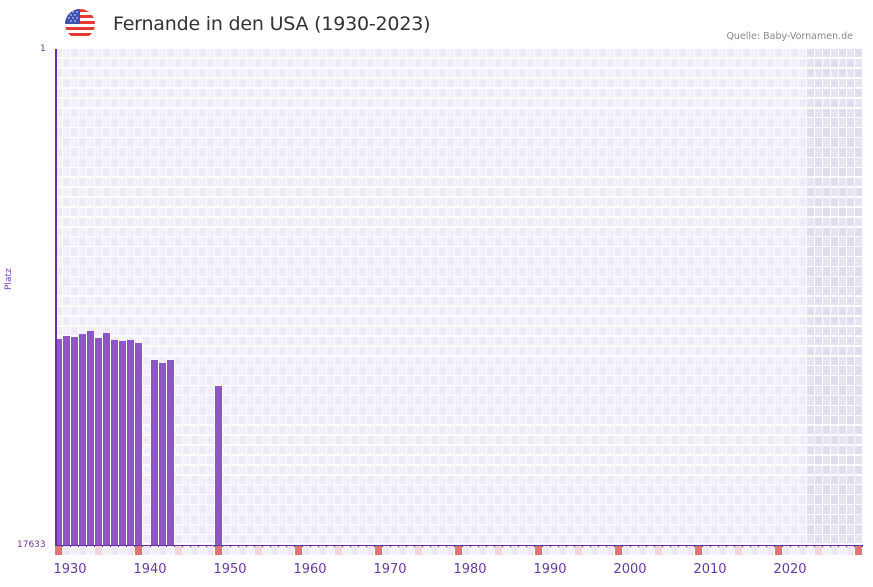 The height and width of the screenshot is (587, 873). I want to click on x-tick-1950: 1950, so click(230, 569).